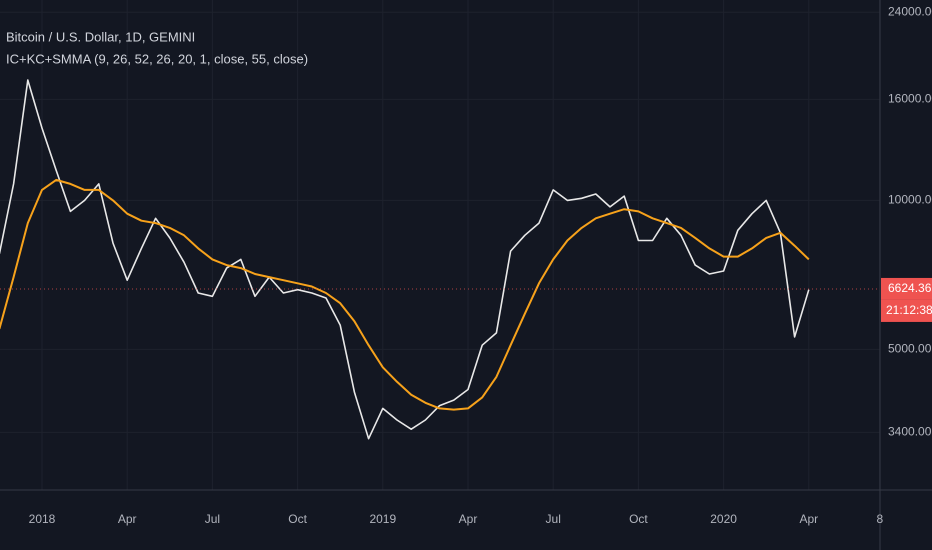 Image resolution: width=932 pixels, height=550 pixels. Describe the element at coordinates (100, 36) in the screenshot. I see `chart-title: Bitcoin / U.S. Dollar, 1D, GEMINI` at that location.